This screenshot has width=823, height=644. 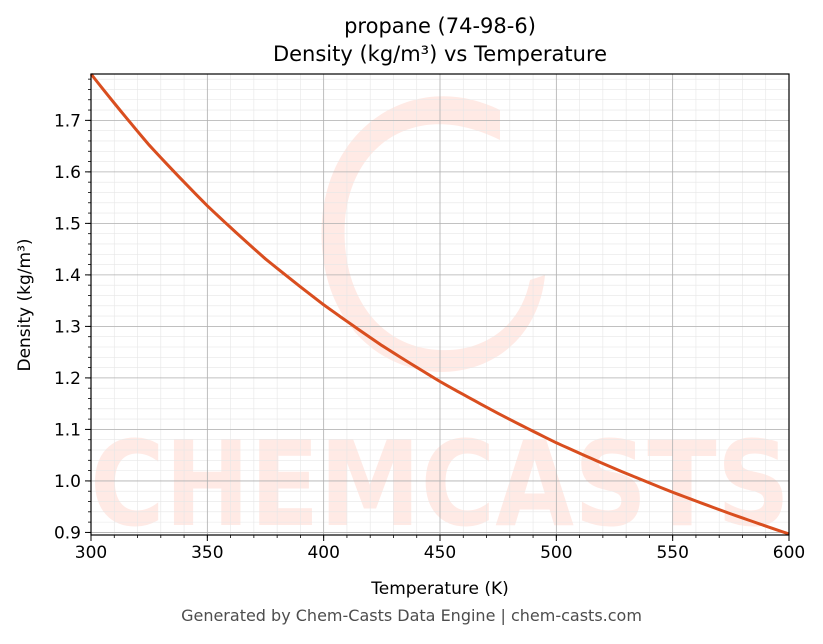 What do you see at coordinates (672, 553) in the screenshot?
I see `x-tick-label: 550` at bounding box center [672, 553].